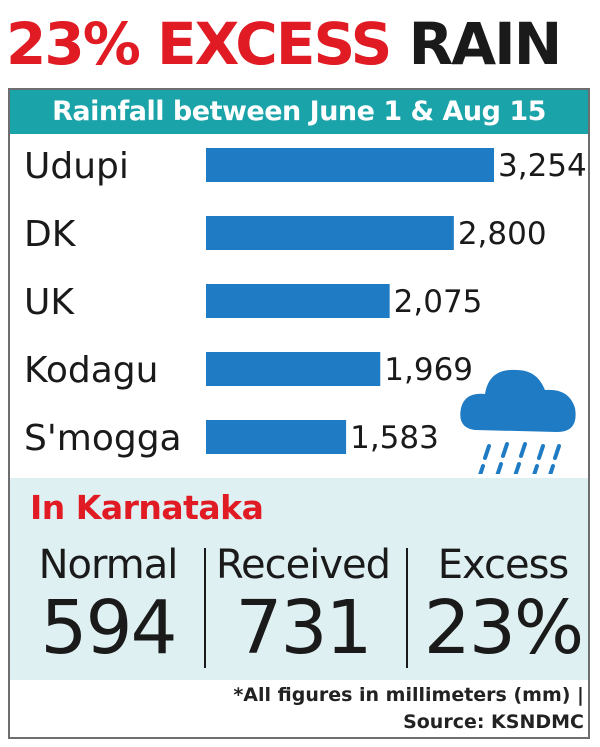 Image resolution: width=600 pixels, height=747 pixels. Describe the element at coordinates (485, 44) in the screenshot. I see `headline-rain: RAIN` at that location.